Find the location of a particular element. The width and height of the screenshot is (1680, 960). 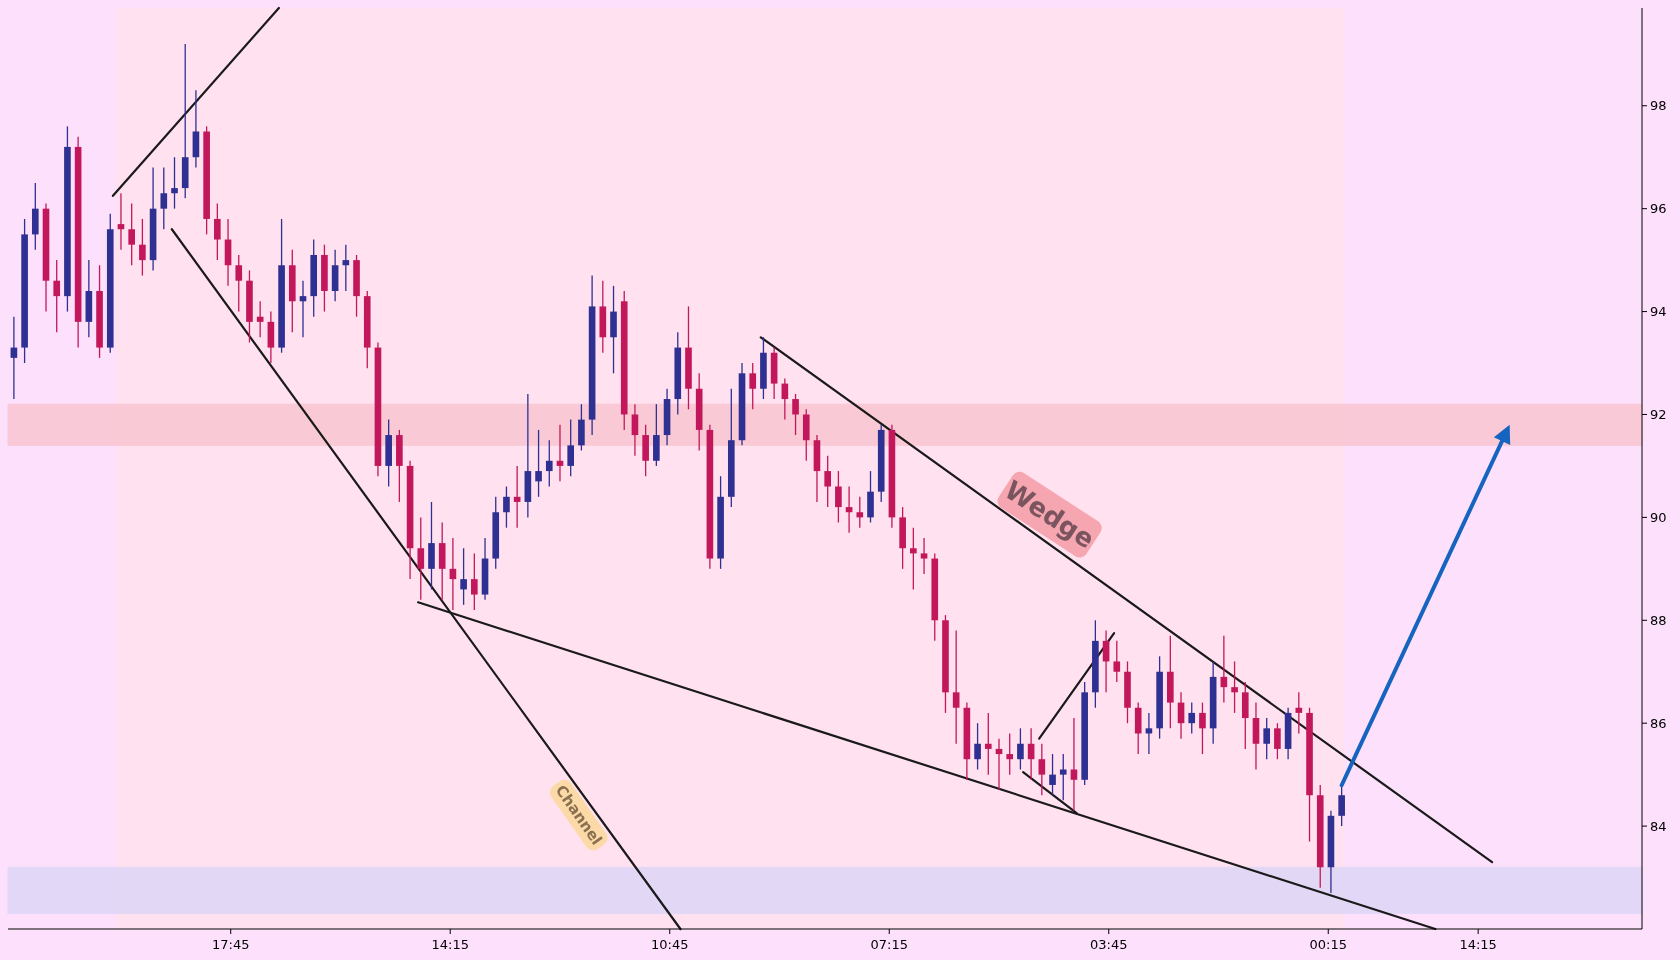

y-tick-label: 88 is located at coordinates (1658, 620).